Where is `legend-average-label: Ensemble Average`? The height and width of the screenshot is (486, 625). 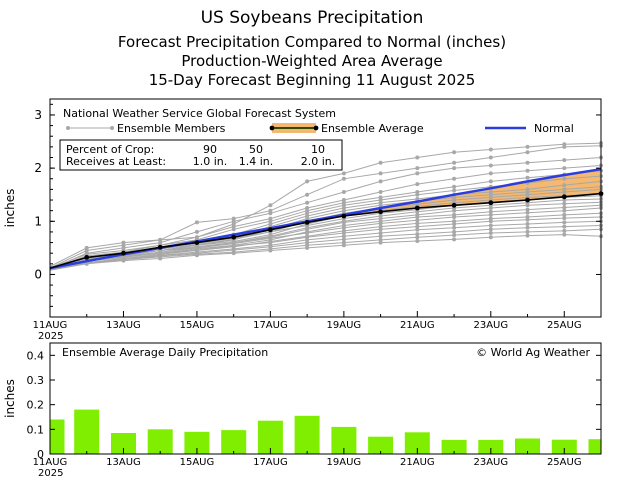
legend-average-label: Ensemble Average is located at coordinates (372, 128).